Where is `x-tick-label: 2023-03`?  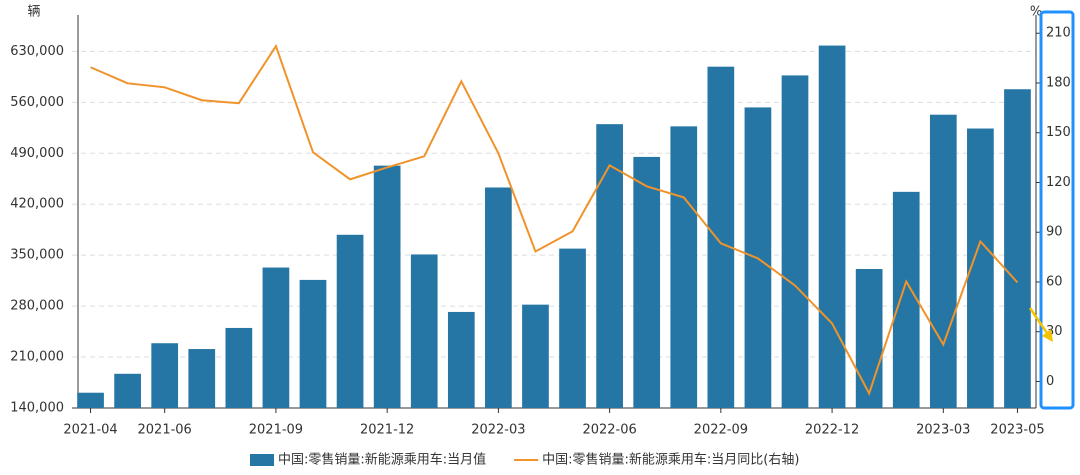 x-tick-label: 2023-03 is located at coordinates (943, 430).